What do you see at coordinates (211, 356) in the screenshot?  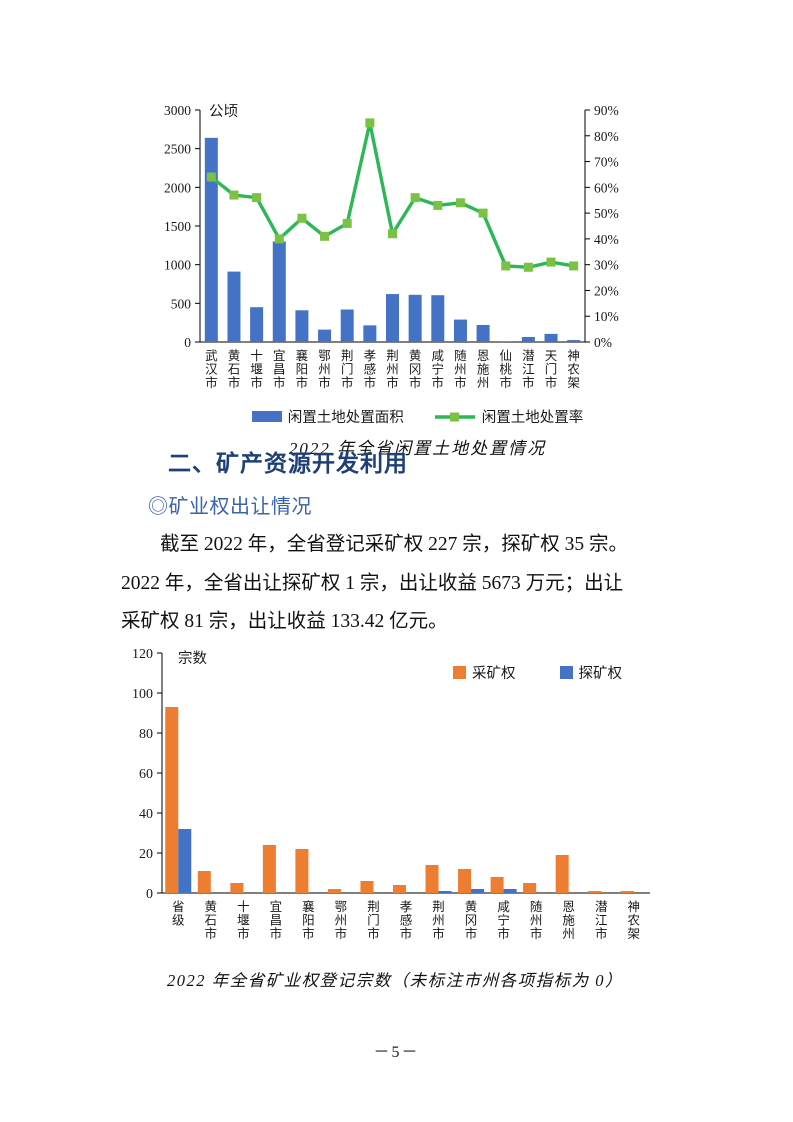 I see `category-label-char: 武` at bounding box center [211, 356].